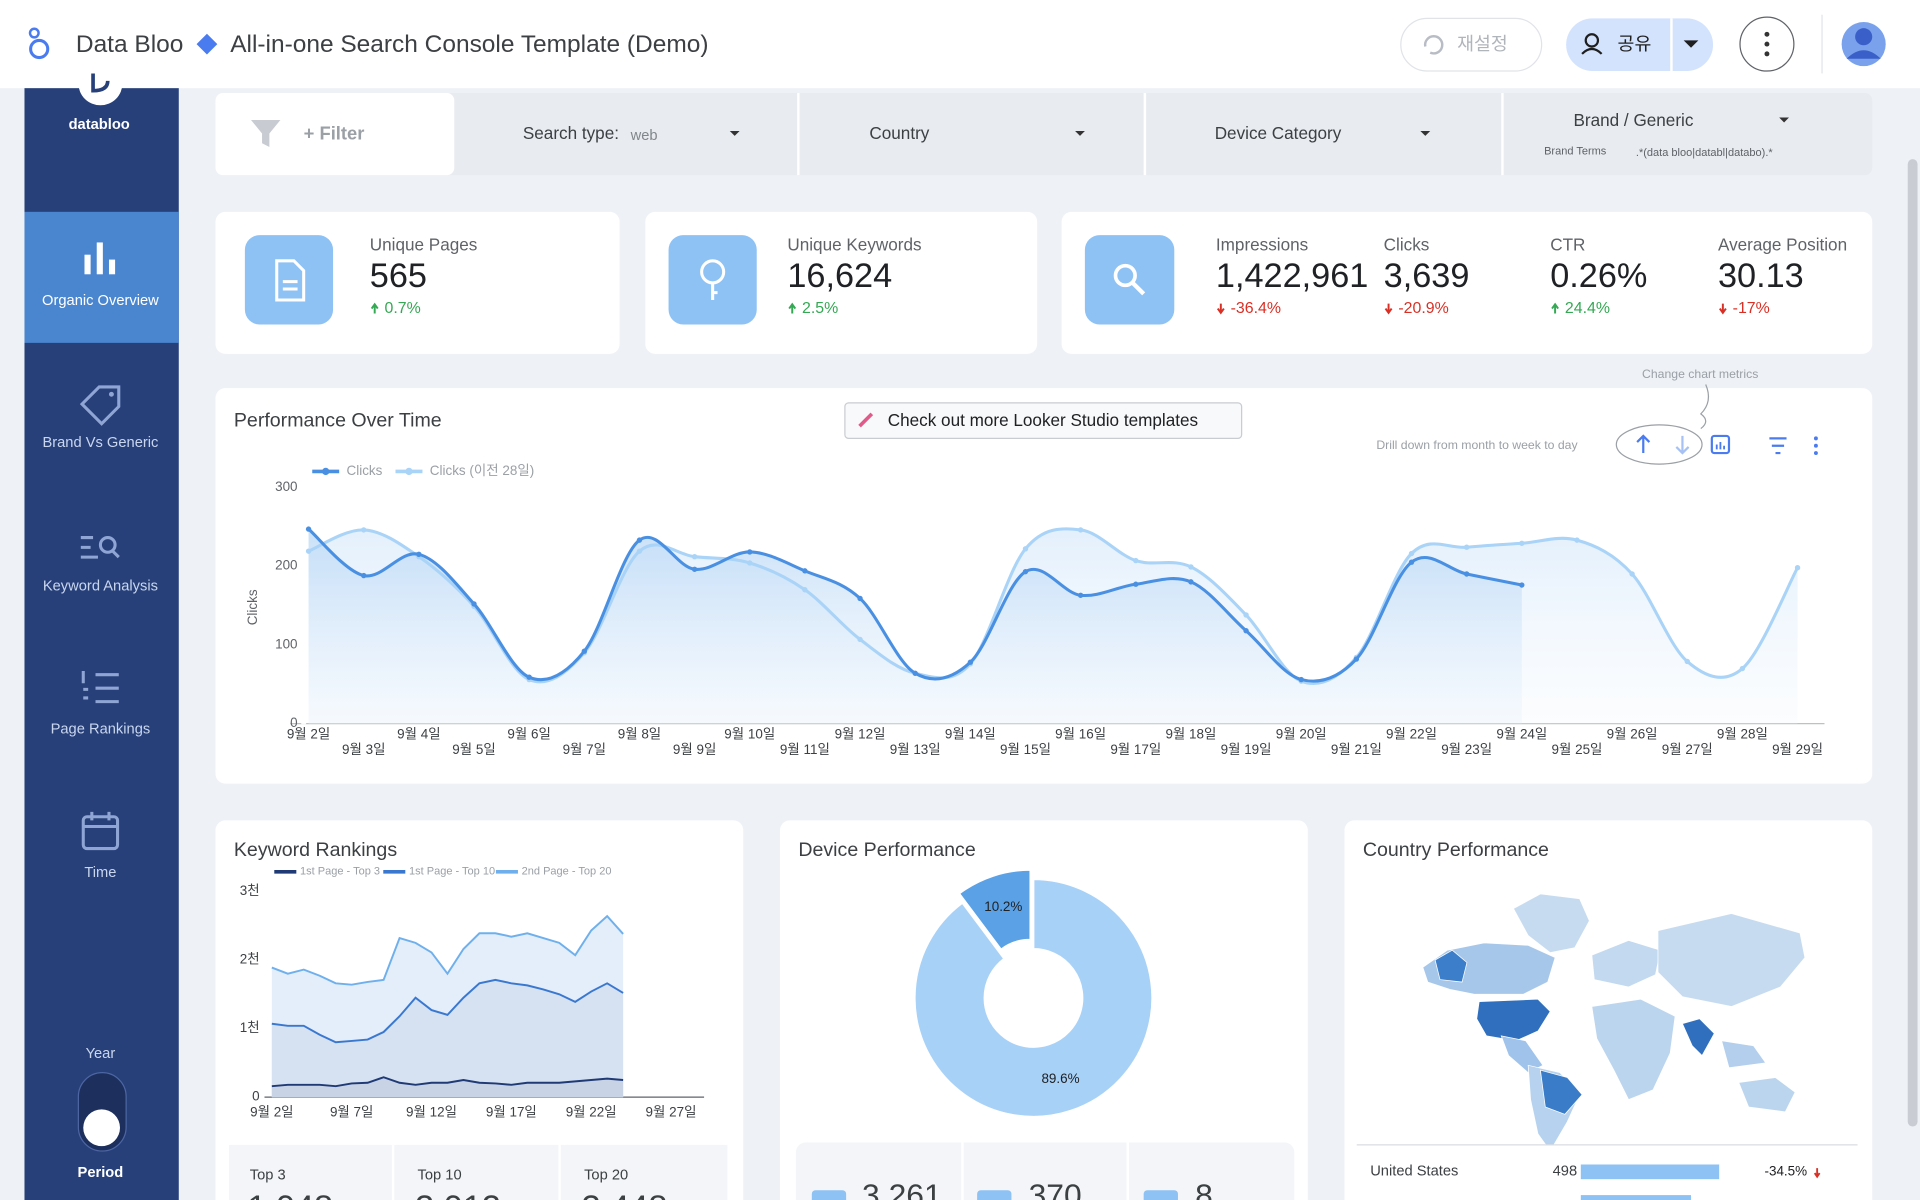 The width and height of the screenshot is (1920, 1200). Describe the element at coordinates (1262, 245) in the screenshot. I see `scorecard-label: Impressions` at that location.